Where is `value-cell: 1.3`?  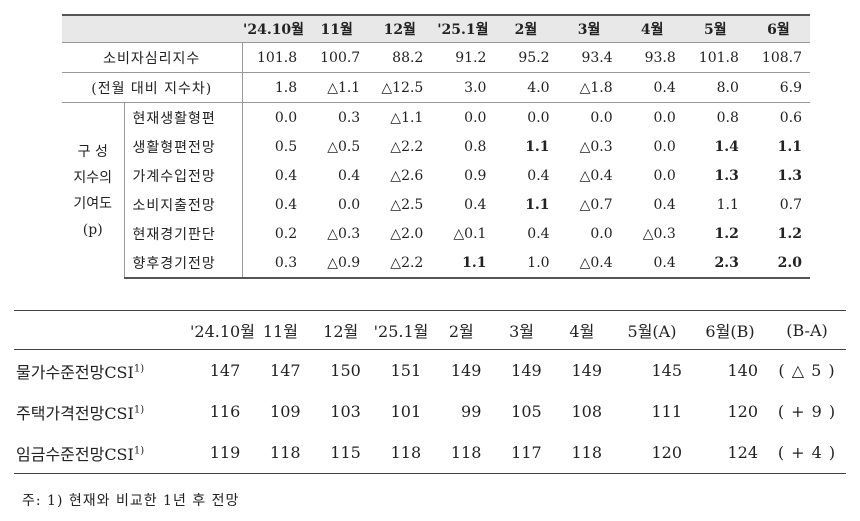 value-cell: 1.3 is located at coordinates (789, 175).